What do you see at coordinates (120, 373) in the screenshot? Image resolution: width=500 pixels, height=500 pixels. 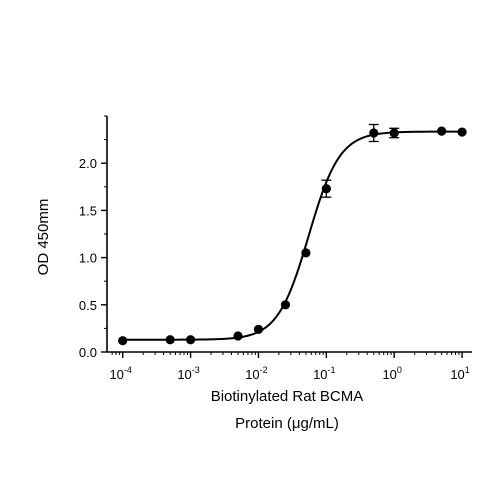 I see `x-tick-label: 10⁻⁴` at bounding box center [120, 373].